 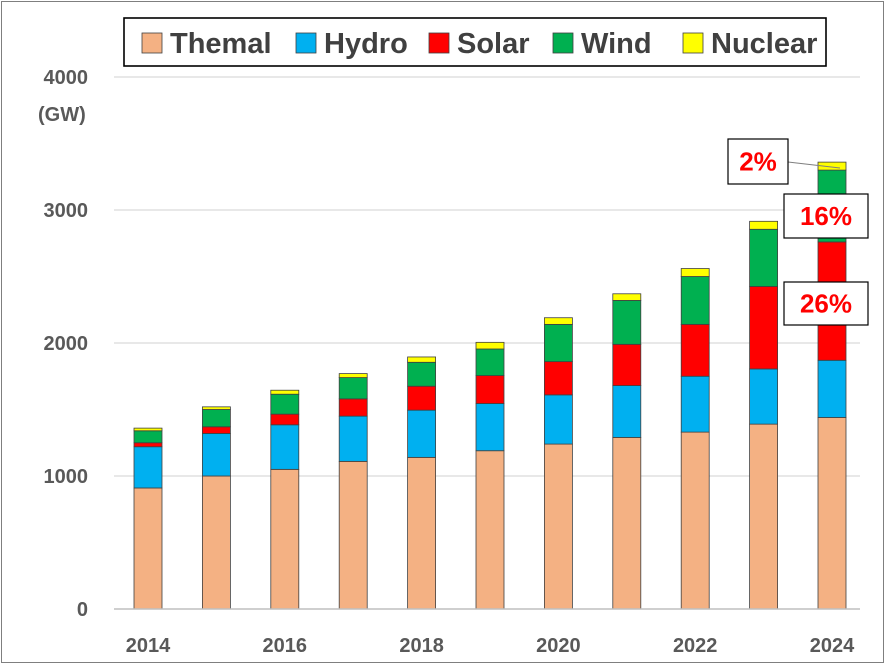 What do you see at coordinates (627, 322) in the screenshot?
I see `bar-wind-2021` at bounding box center [627, 322].